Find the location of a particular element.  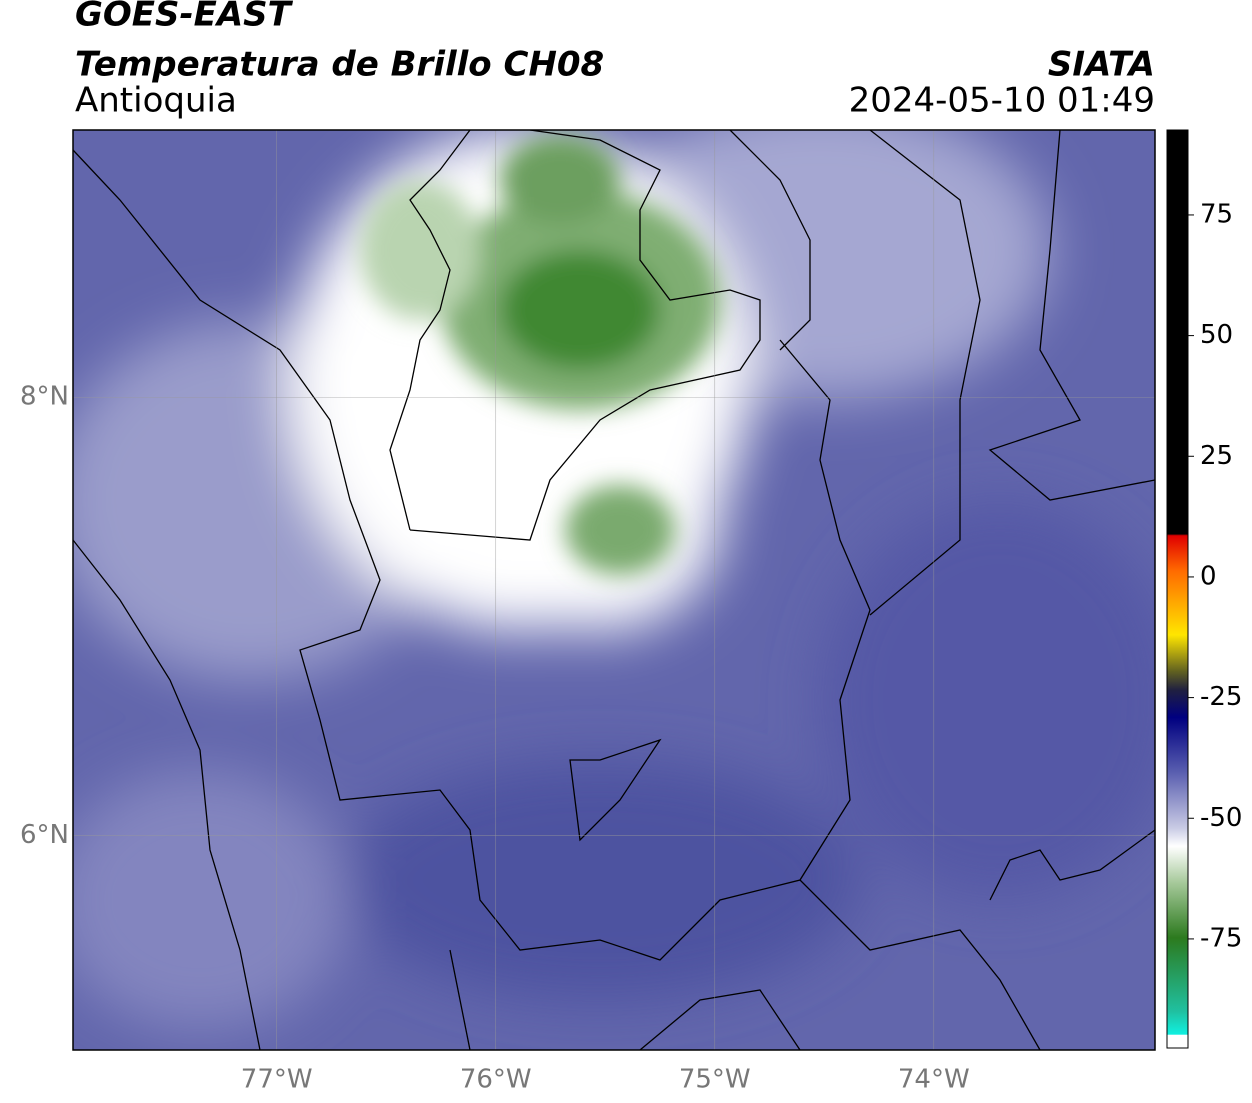

y-tick-label: 8°N is located at coordinates (44, 397).